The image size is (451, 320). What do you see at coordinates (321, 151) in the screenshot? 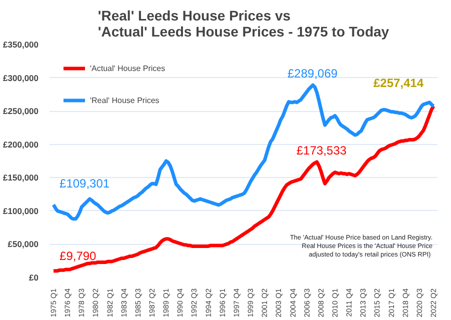
I see `annotation: £173,533` at bounding box center [321, 151].